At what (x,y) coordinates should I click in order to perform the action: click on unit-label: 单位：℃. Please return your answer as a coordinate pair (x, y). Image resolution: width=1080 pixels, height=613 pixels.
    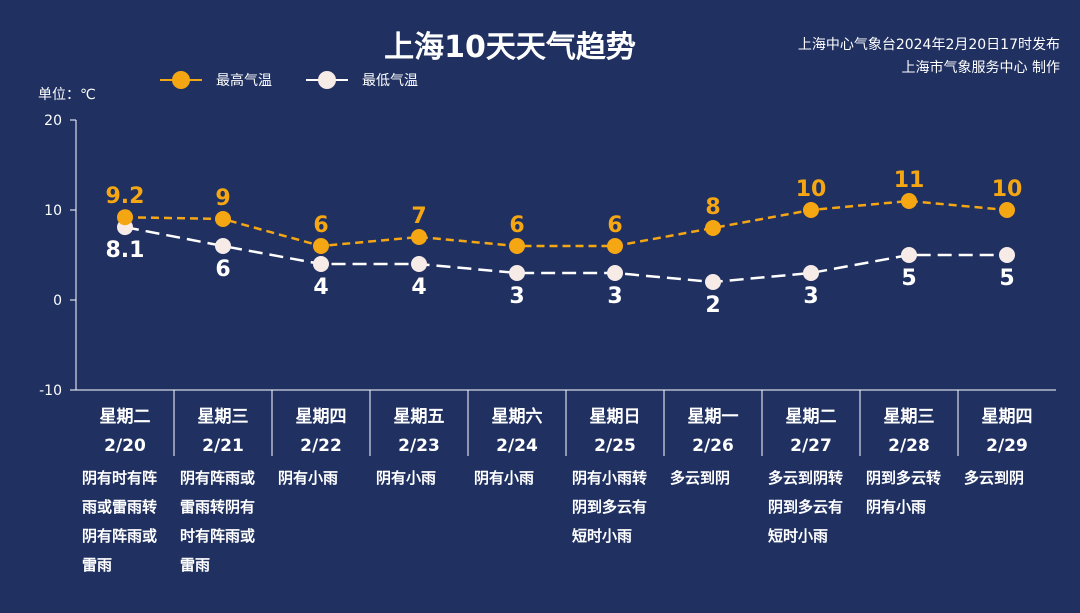
    Looking at the image, I should click on (67, 95).